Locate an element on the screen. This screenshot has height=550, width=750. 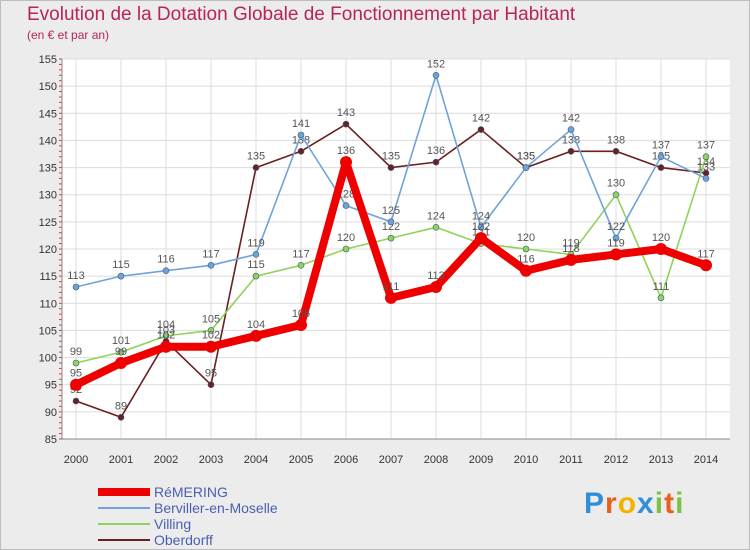
x-tick-label: 2000 is located at coordinates (76, 460).